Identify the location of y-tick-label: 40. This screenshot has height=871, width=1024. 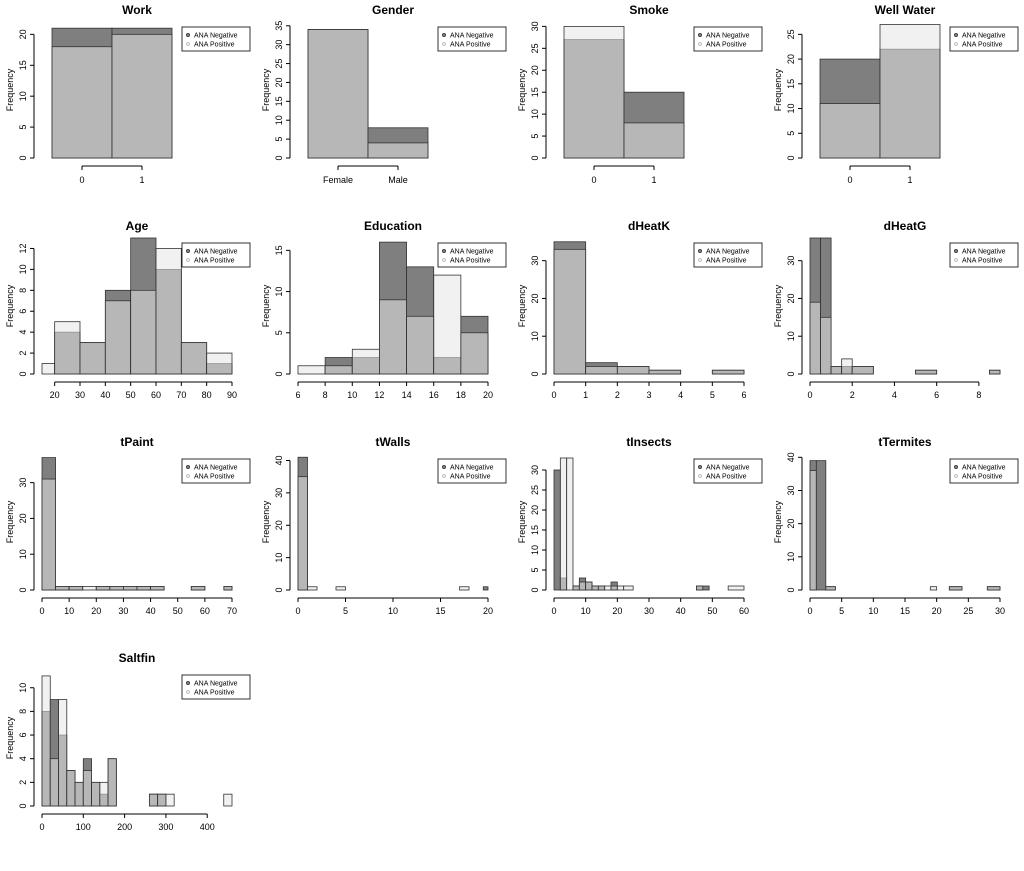
(791, 457).